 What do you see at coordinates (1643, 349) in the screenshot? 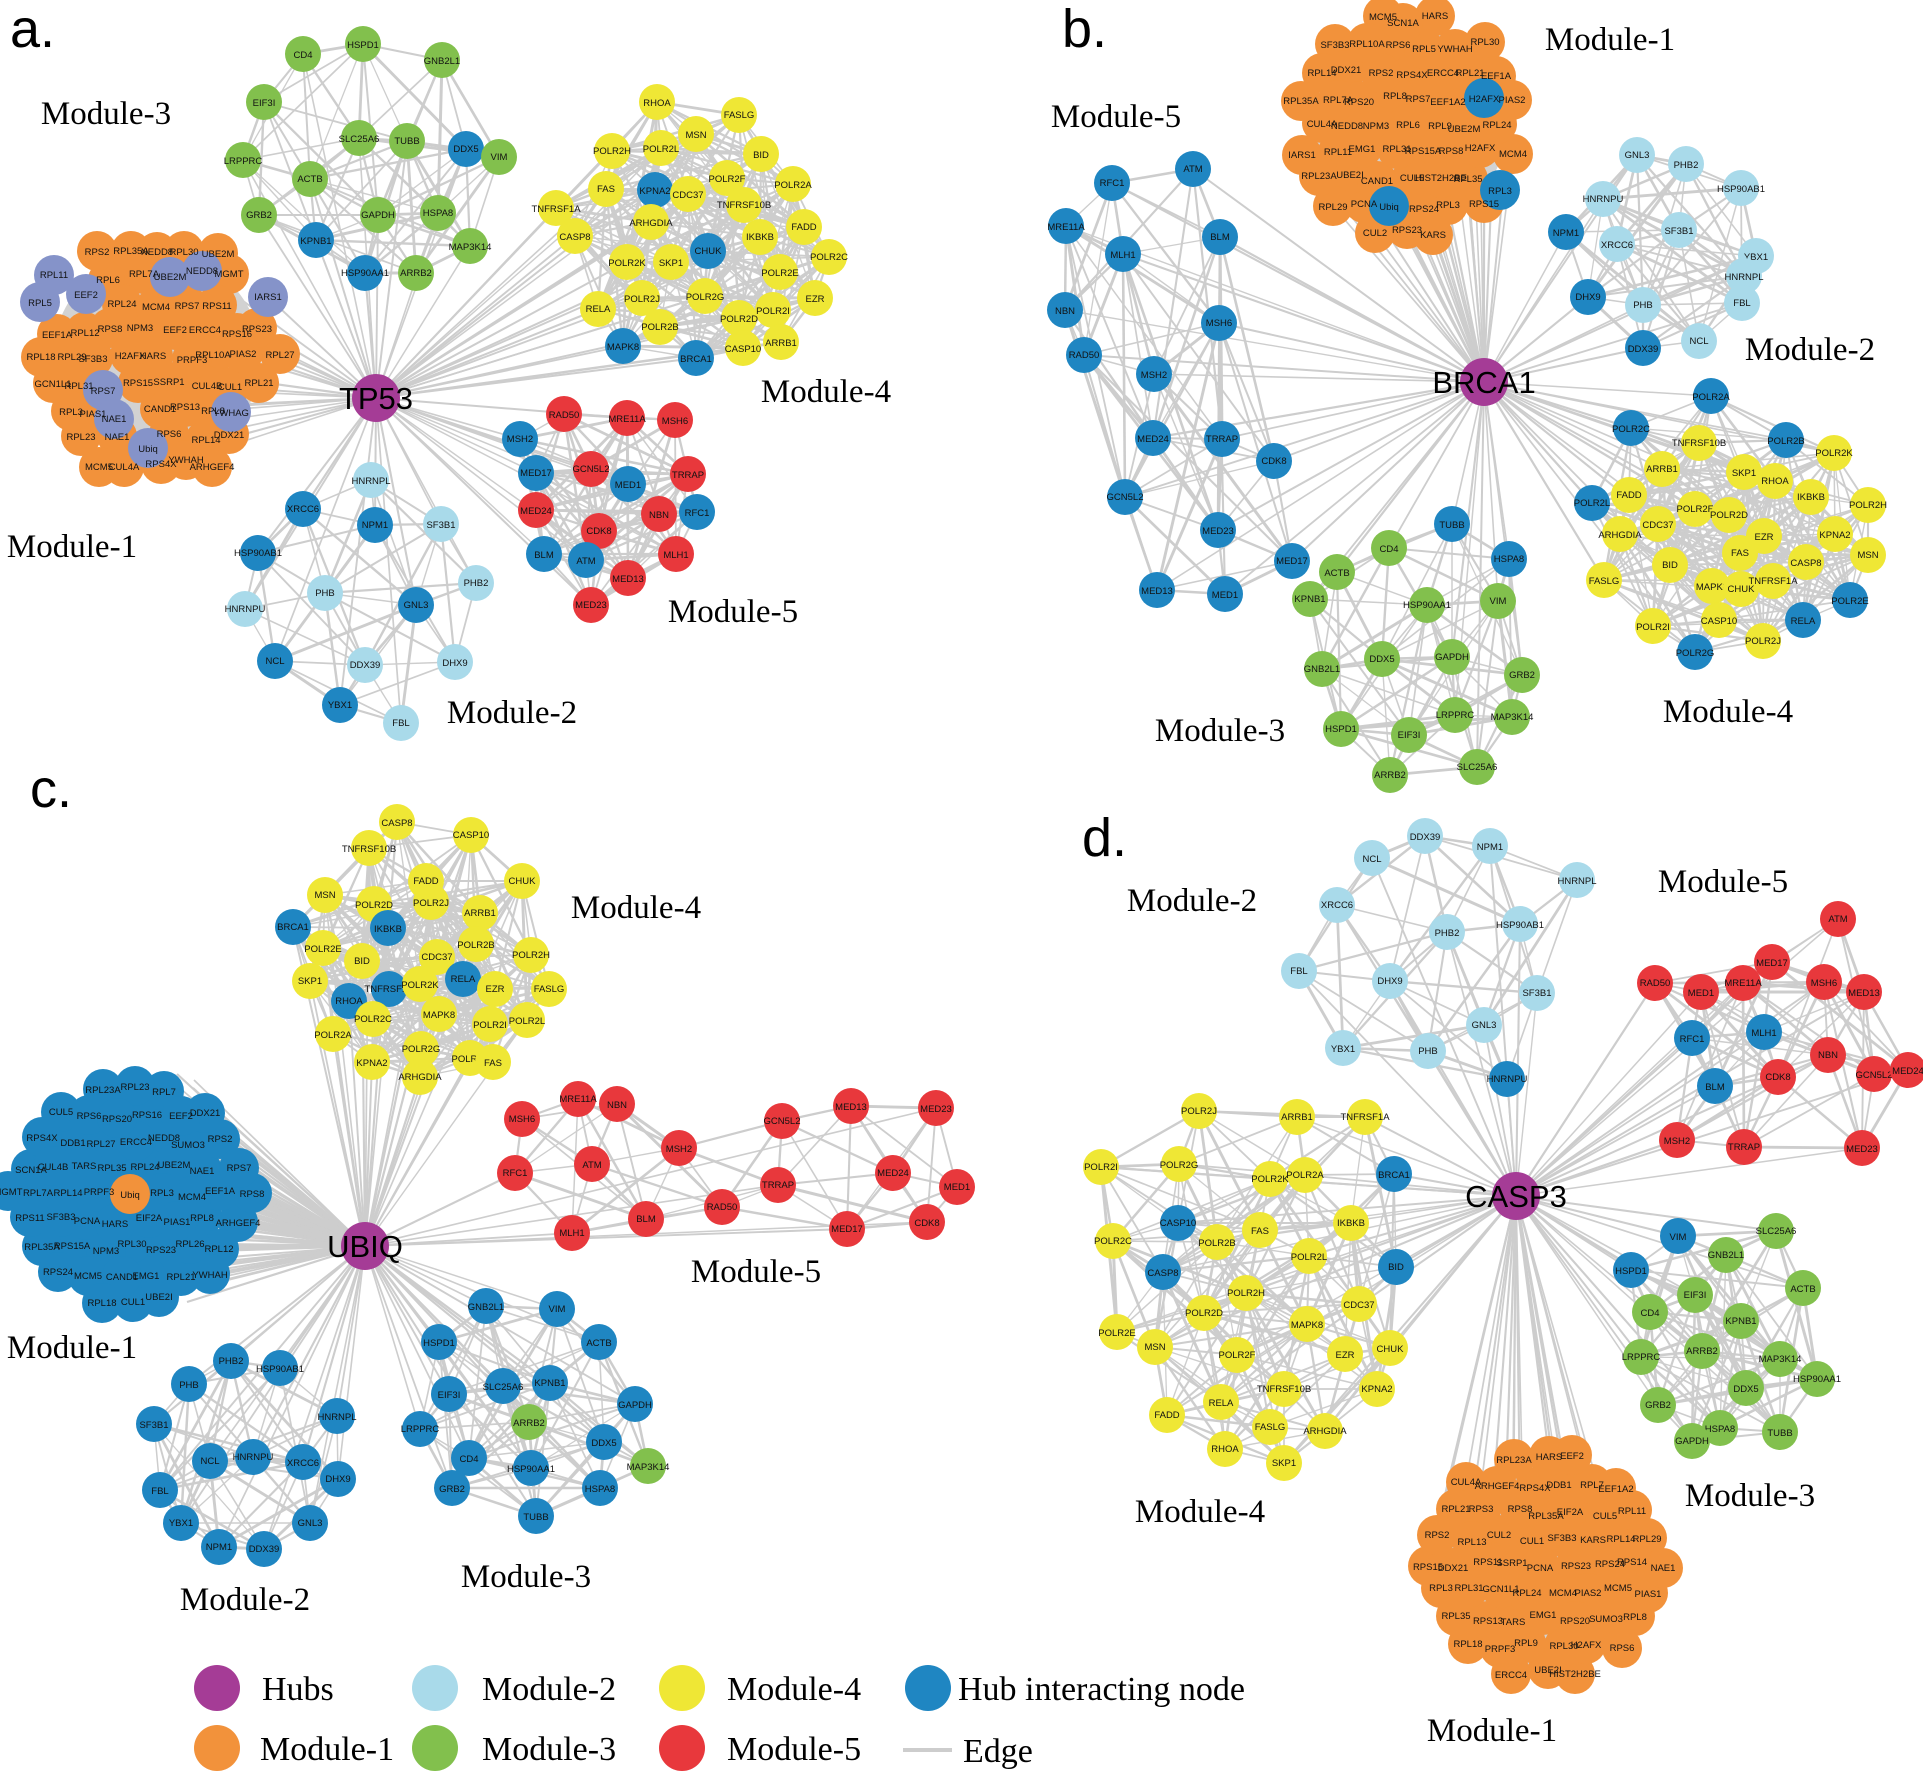
I see `svg-text: DDX39` at bounding box center [1643, 349].